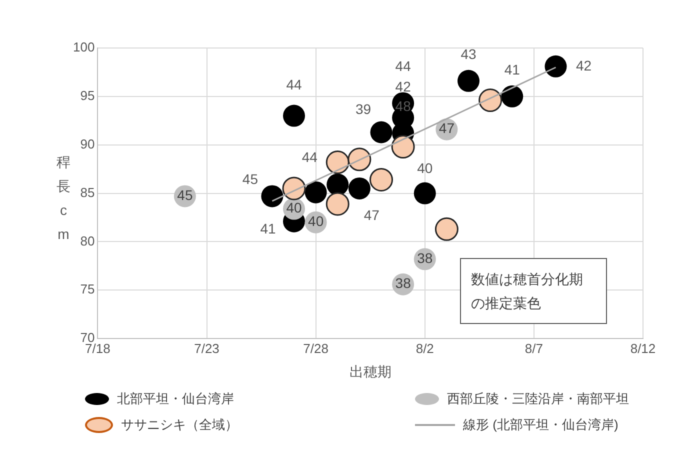  I want to click on y-tick-label: 95, so click(87, 96).